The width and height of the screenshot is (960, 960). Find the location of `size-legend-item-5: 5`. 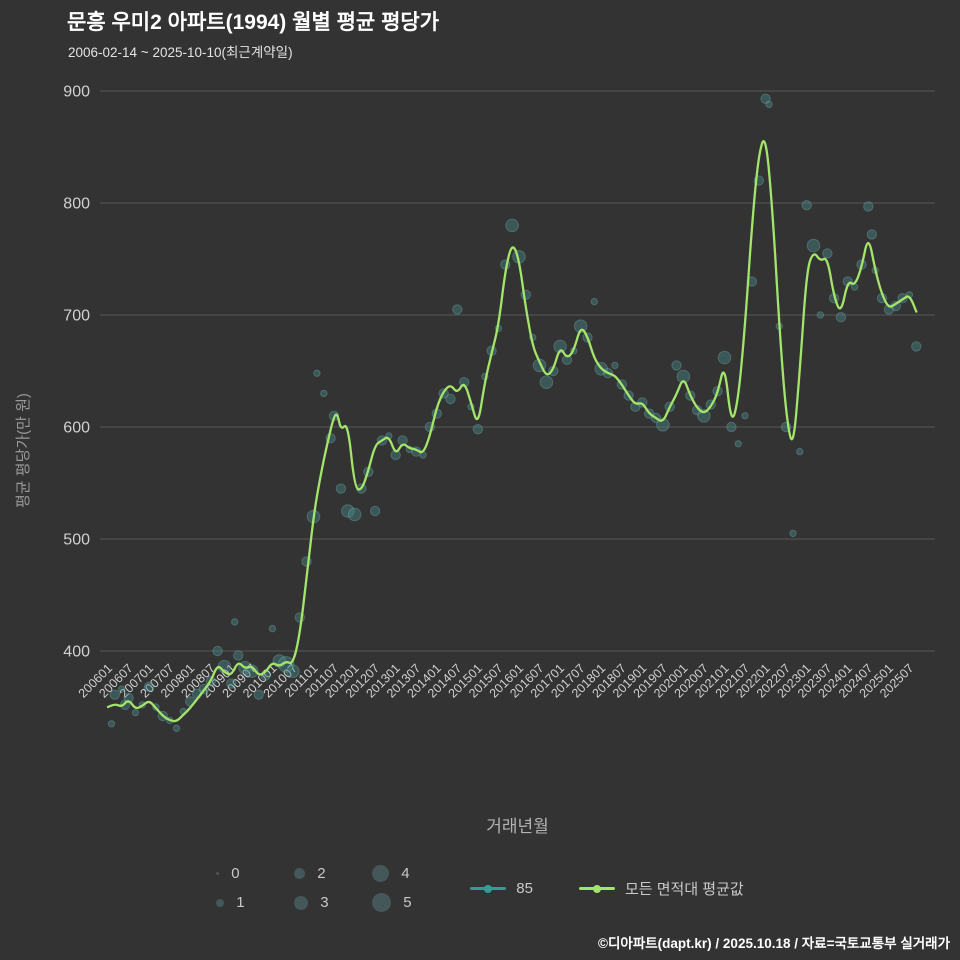

size-legend-item-5: 5 is located at coordinates (398, 902).